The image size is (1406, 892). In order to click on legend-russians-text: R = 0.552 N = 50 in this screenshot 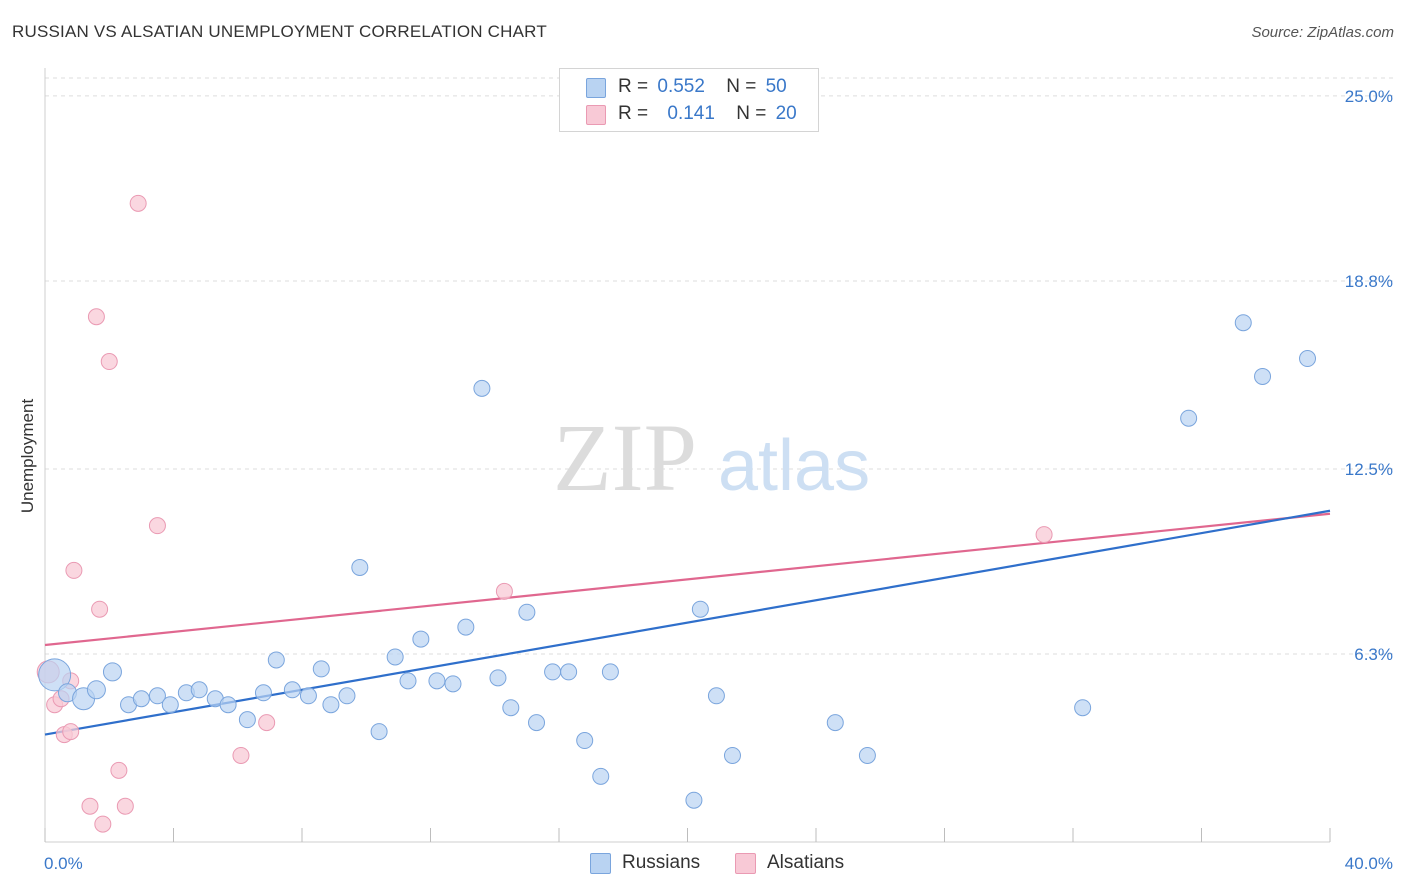, I will do `click(702, 87)`.